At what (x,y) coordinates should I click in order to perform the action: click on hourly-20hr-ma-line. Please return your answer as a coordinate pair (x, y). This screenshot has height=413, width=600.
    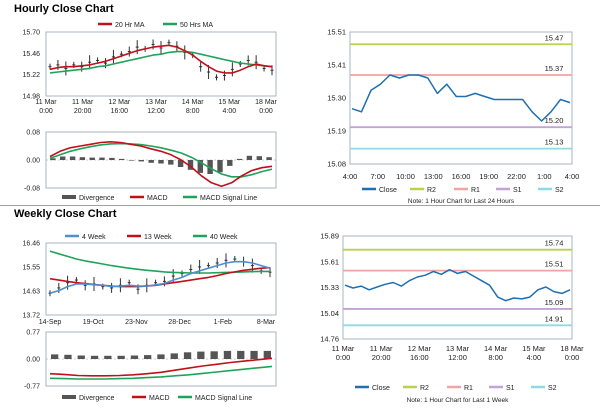
    Looking at the image, I should click on (161, 59).